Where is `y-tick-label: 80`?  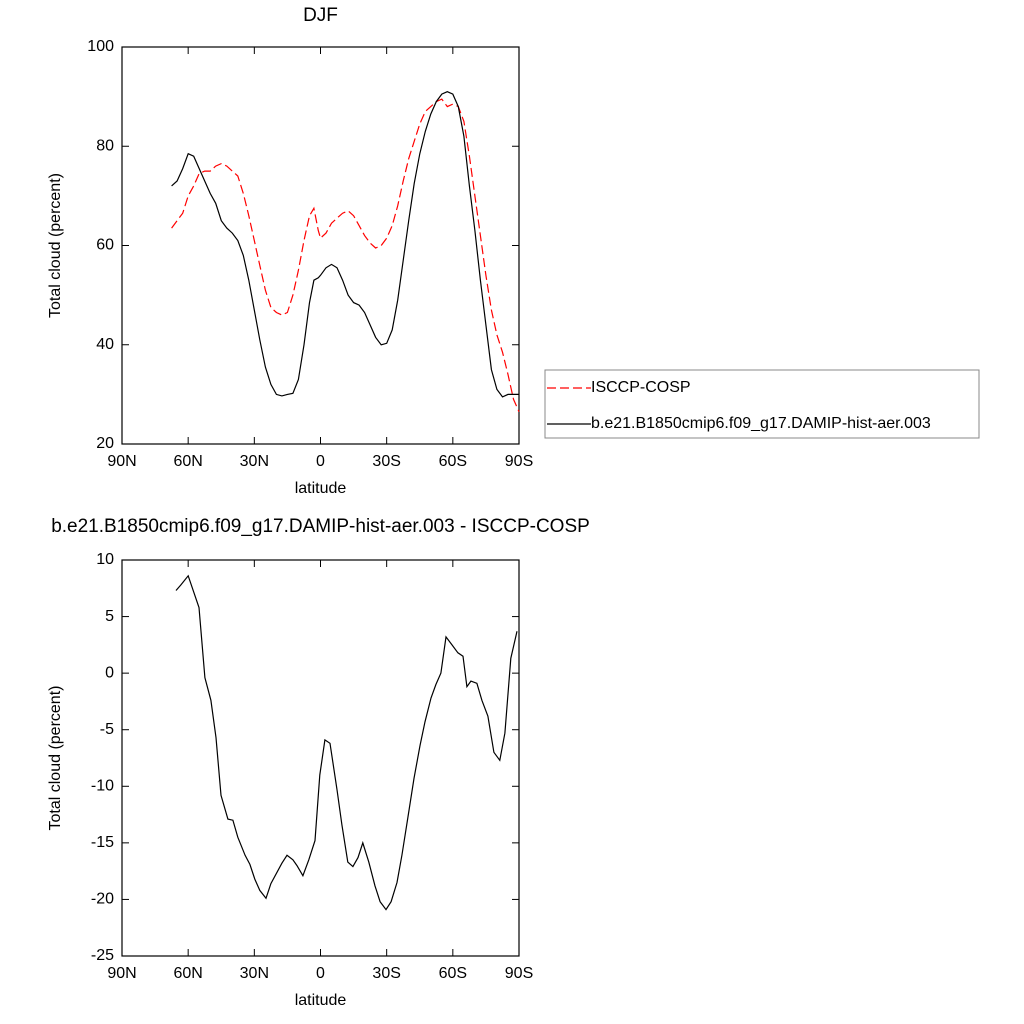 y-tick-label: 80 is located at coordinates (105, 145).